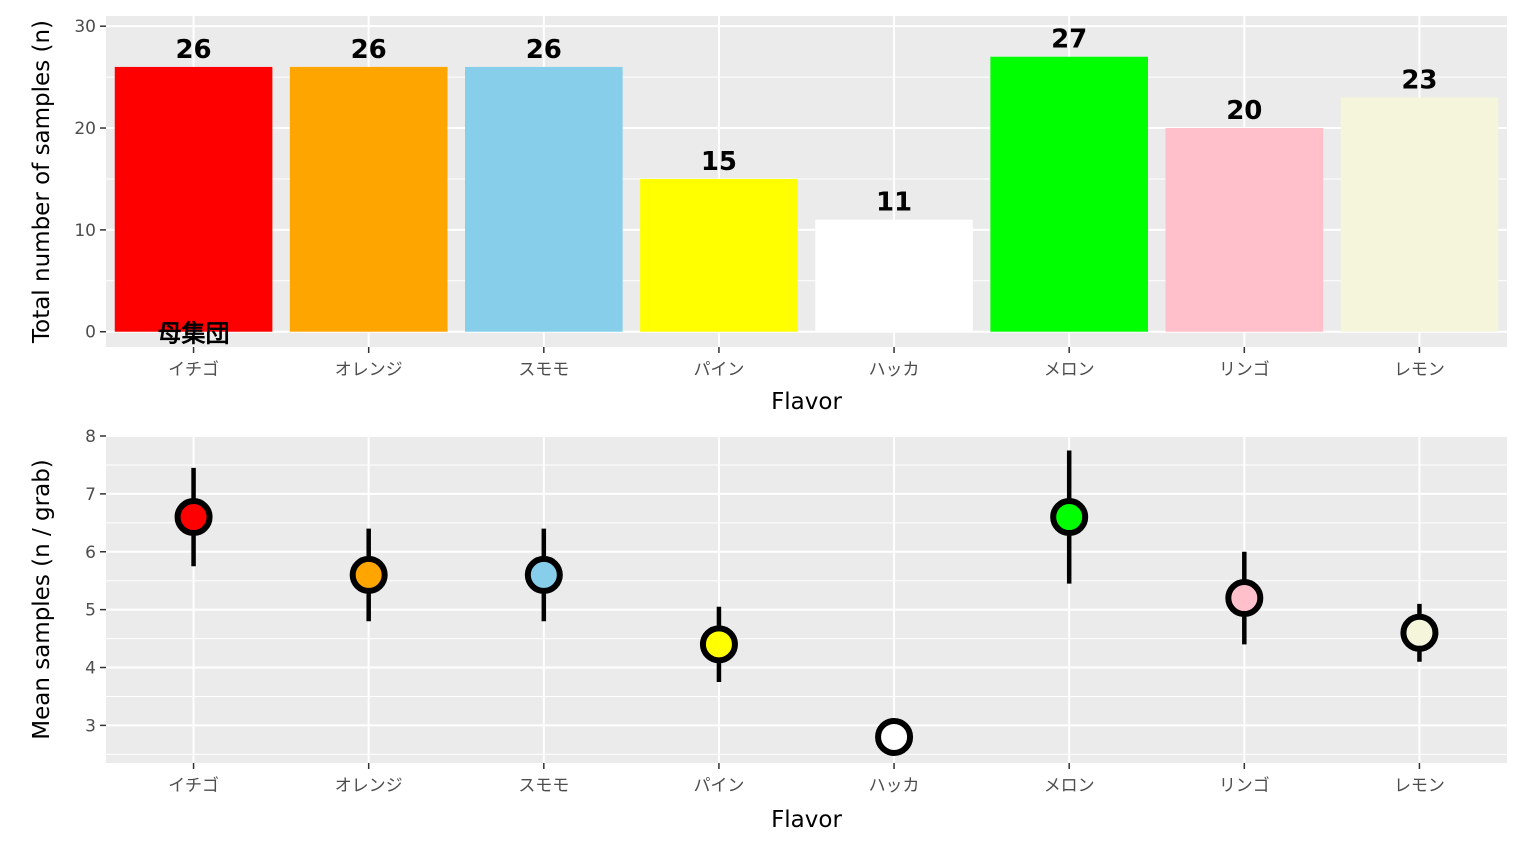  Describe the element at coordinates (85, 27) in the screenshot. I see `y-tick-label: 30` at that location.